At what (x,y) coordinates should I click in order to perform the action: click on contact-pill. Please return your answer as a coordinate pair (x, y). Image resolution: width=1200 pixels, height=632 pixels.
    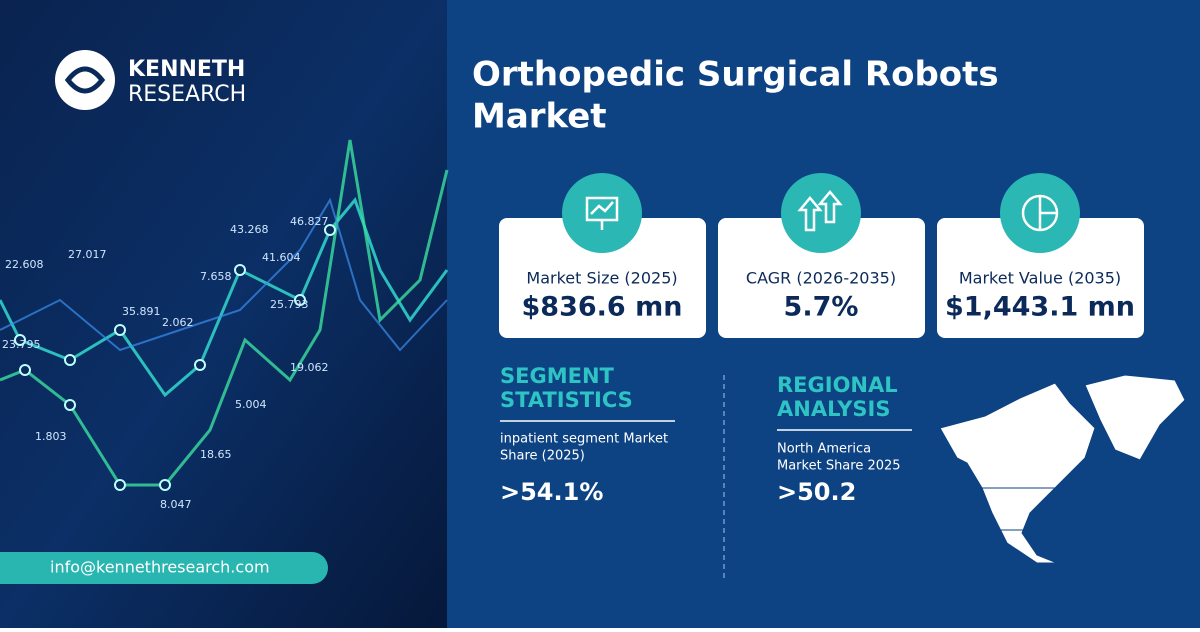
    Looking at the image, I should click on (164, 568).